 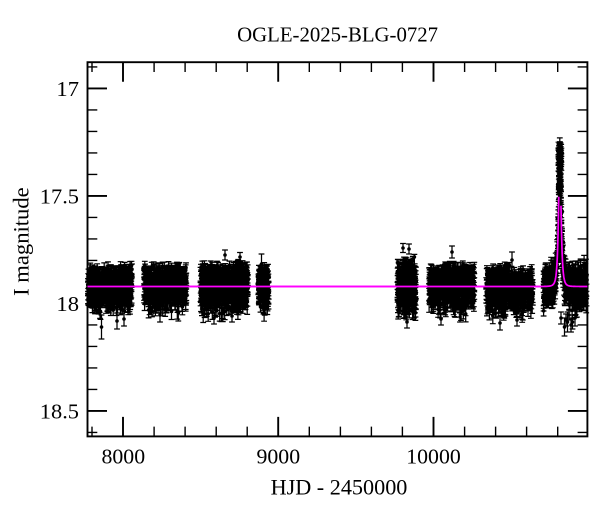 What do you see at coordinates (433, 456) in the screenshot?
I see `svg-text: 10000` at bounding box center [433, 456].